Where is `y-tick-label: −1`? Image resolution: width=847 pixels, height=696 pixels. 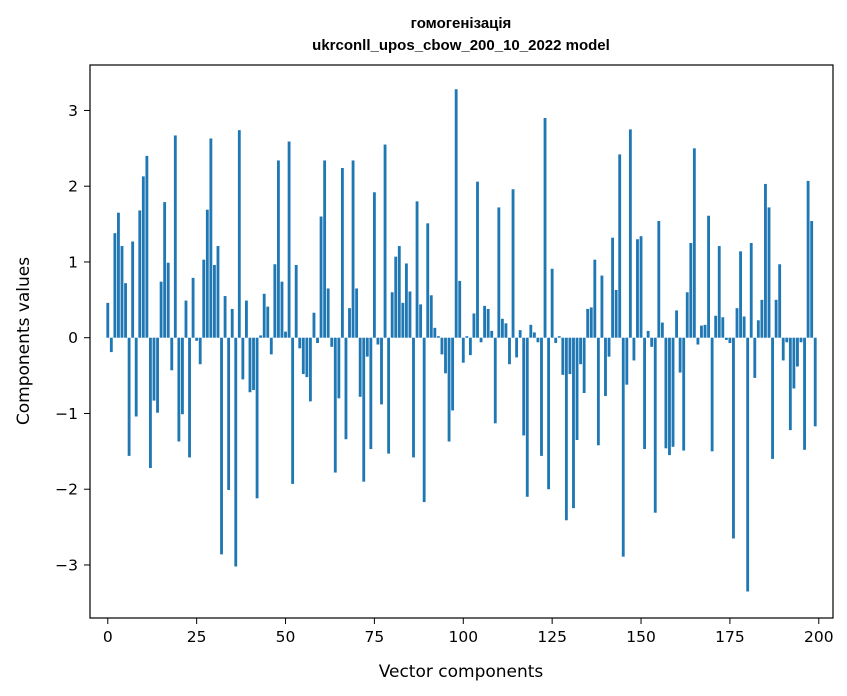 y-tick-label: −1 is located at coordinates (66, 414).